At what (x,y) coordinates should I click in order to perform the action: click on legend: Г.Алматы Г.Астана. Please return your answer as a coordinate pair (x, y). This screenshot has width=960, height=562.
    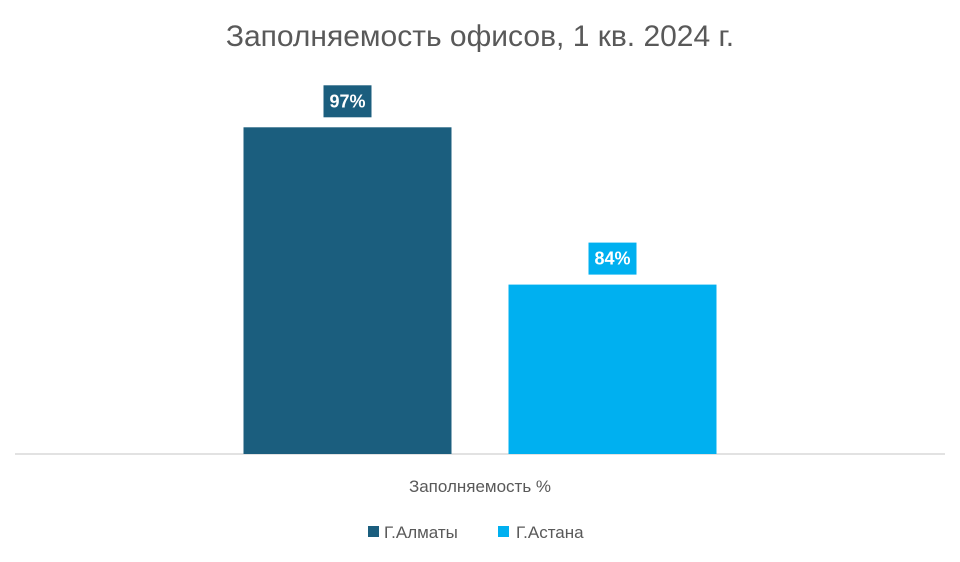
    Looking at the image, I should click on (476, 532).